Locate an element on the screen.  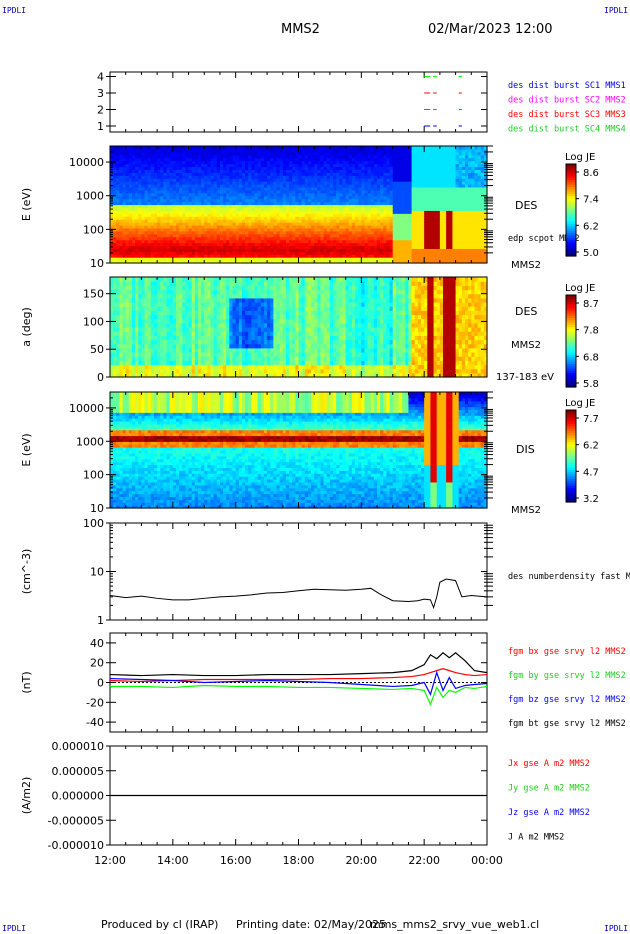
burst-ytick-label: 3 is located at coordinates (100, 93).